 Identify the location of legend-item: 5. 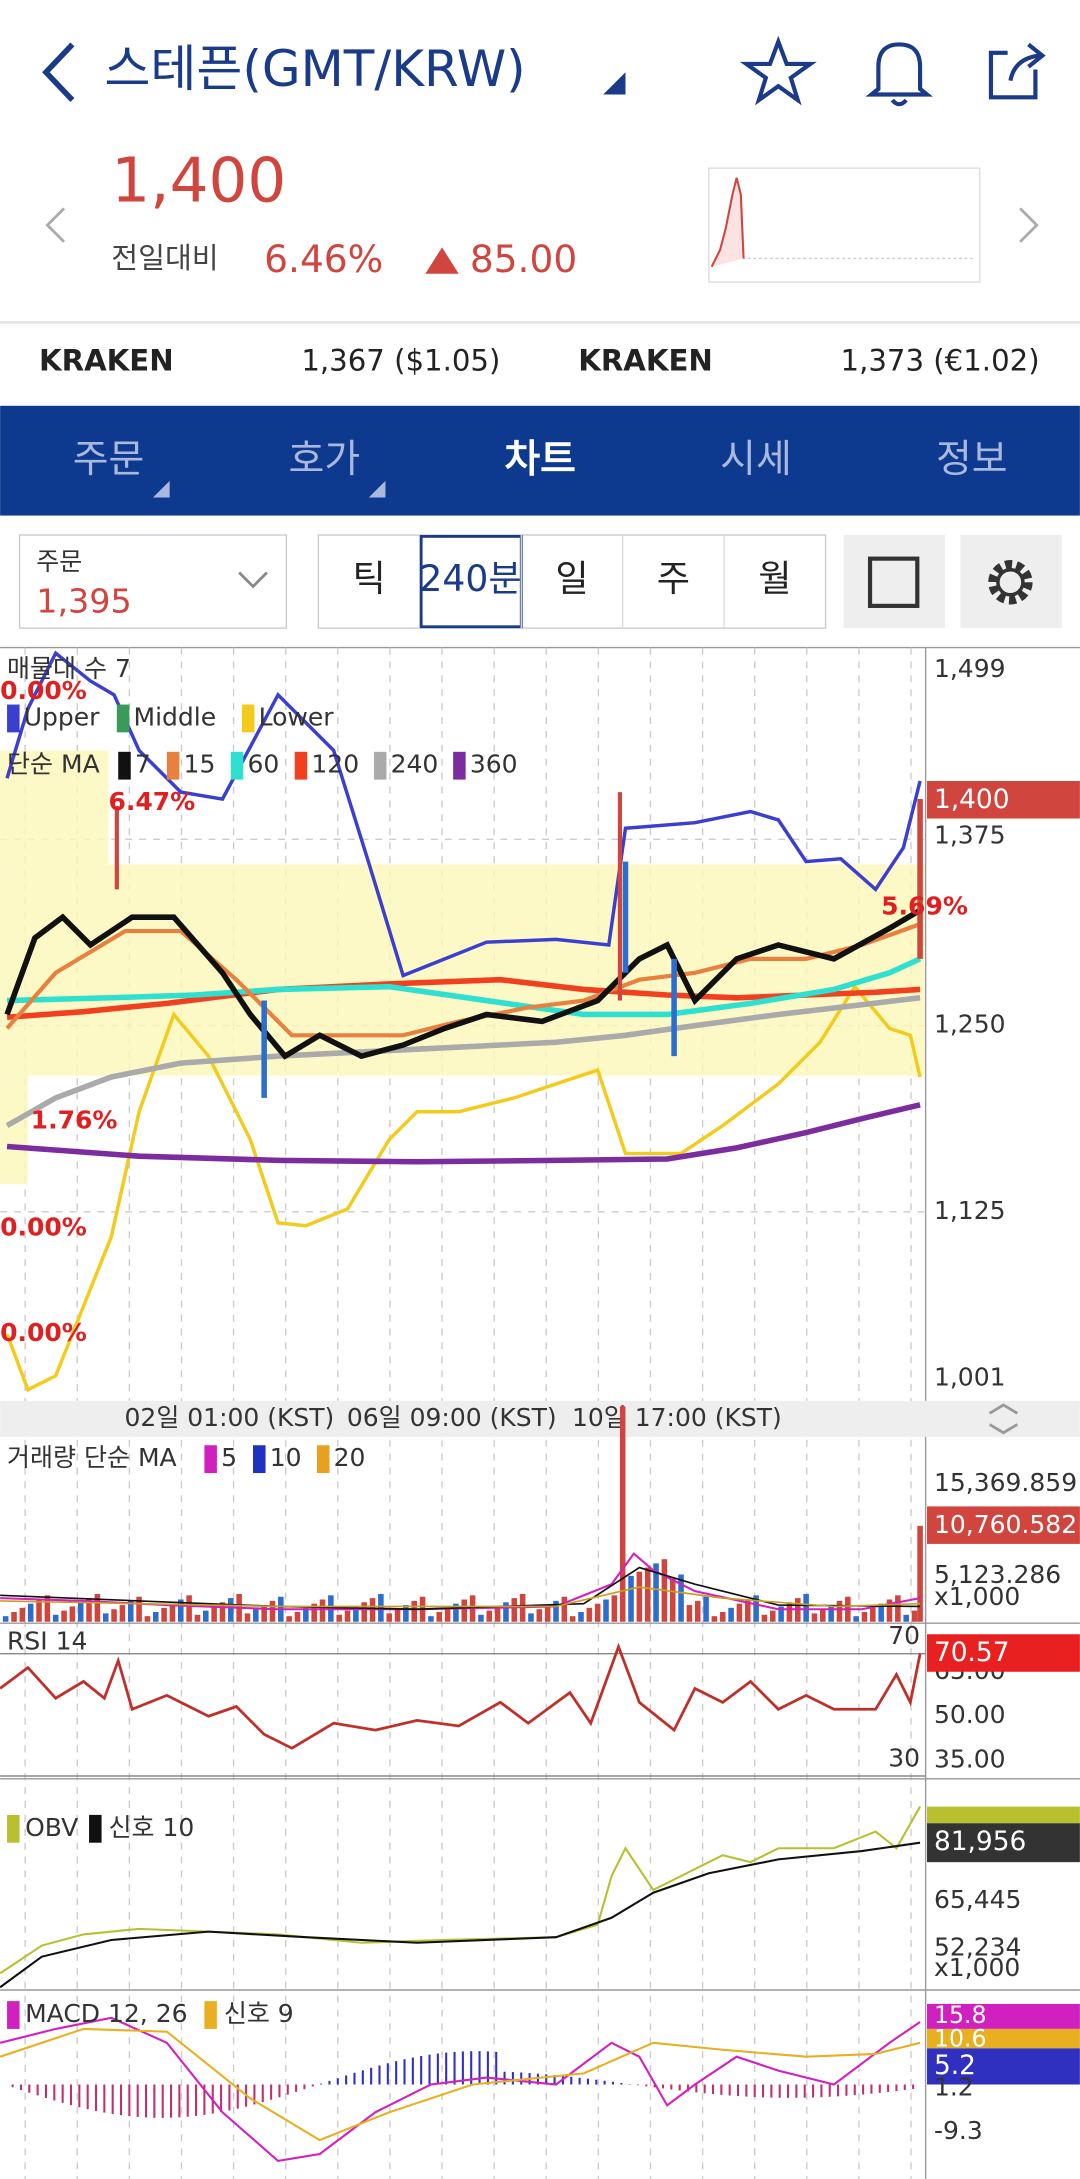
(229, 1457).